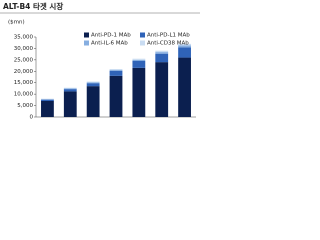 This screenshot has width=320, height=240. What do you see at coordinates (32, 118) in the screenshot?
I see `y-tick-label: 0` at bounding box center [32, 118].